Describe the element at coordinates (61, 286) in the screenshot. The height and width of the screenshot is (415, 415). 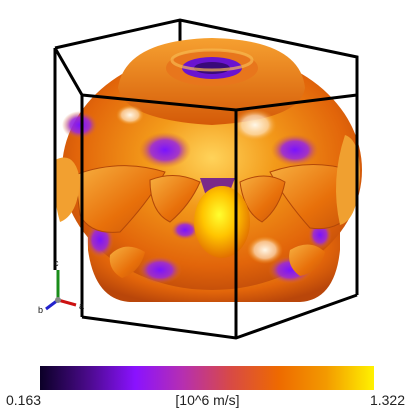
I see `axes-triad: c a b` at that location.